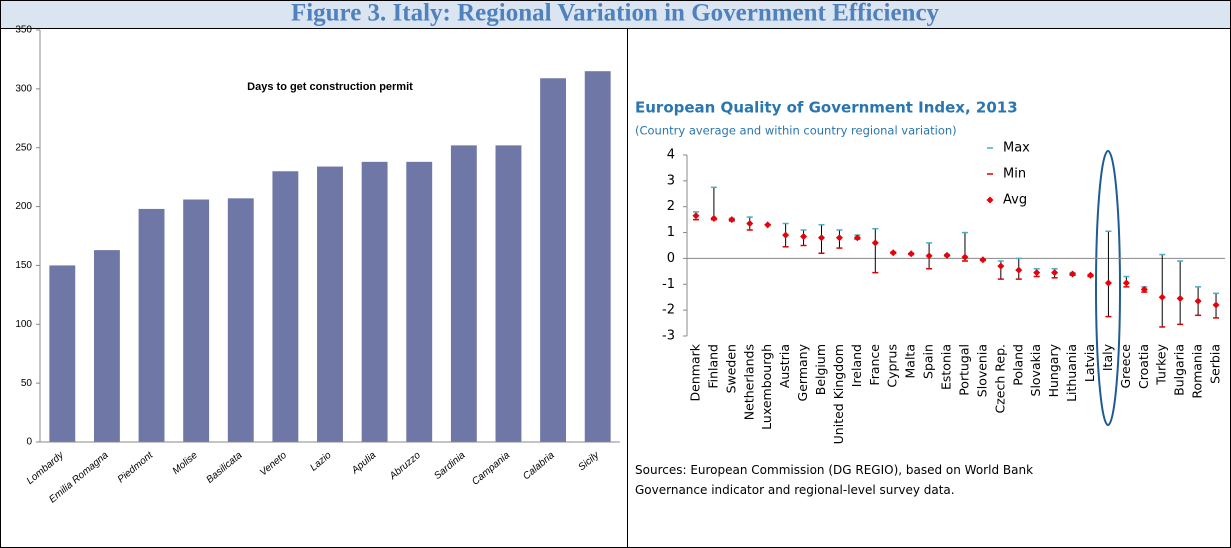 The image size is (1231, 548). I want to click on x-tick-label: Sweden, so click(730, 368).